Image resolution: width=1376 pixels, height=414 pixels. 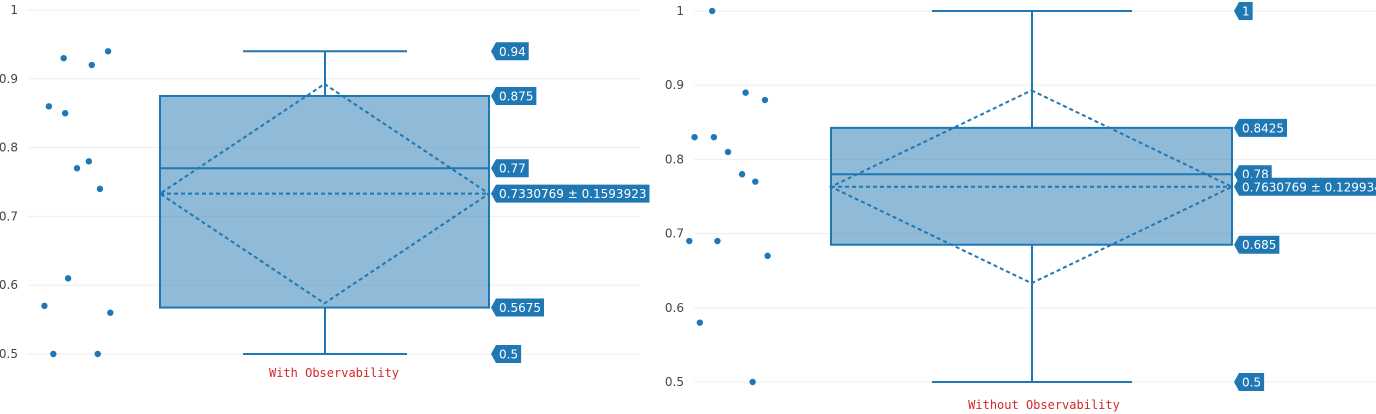 I want to click on q1-label-text: 0.5675, so click(x=520, y=308).